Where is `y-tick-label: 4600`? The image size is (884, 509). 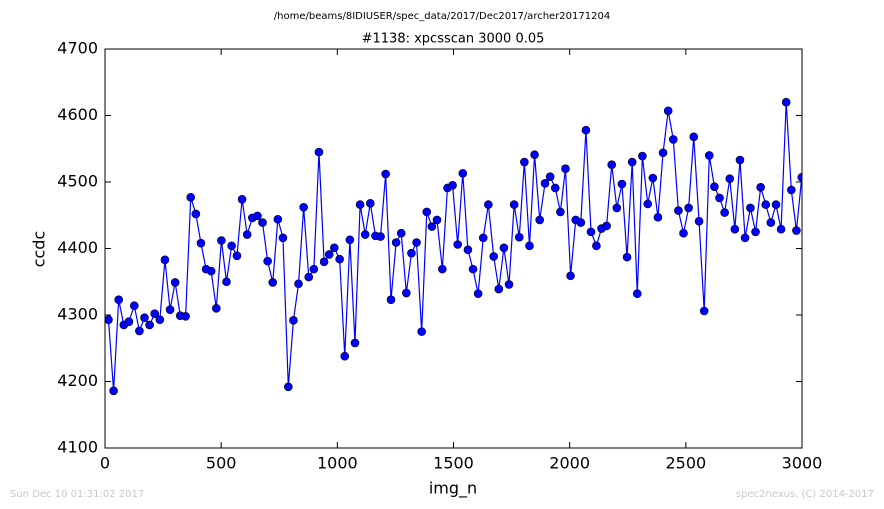
y-tick-label: 4600 is located at coordinates (77, 114).